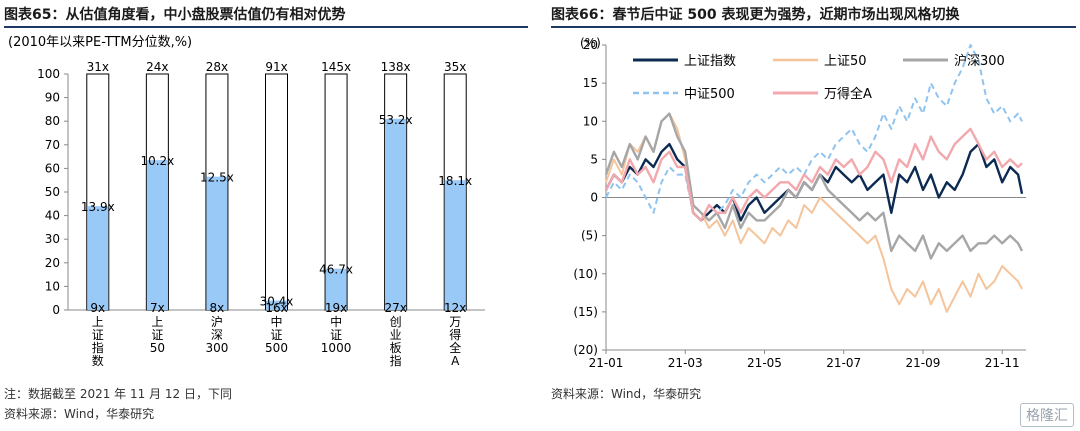  Describe the element at coordinates (923, 363) in the screenshot. I see `x-tick-label-4: 21-09` at that location.